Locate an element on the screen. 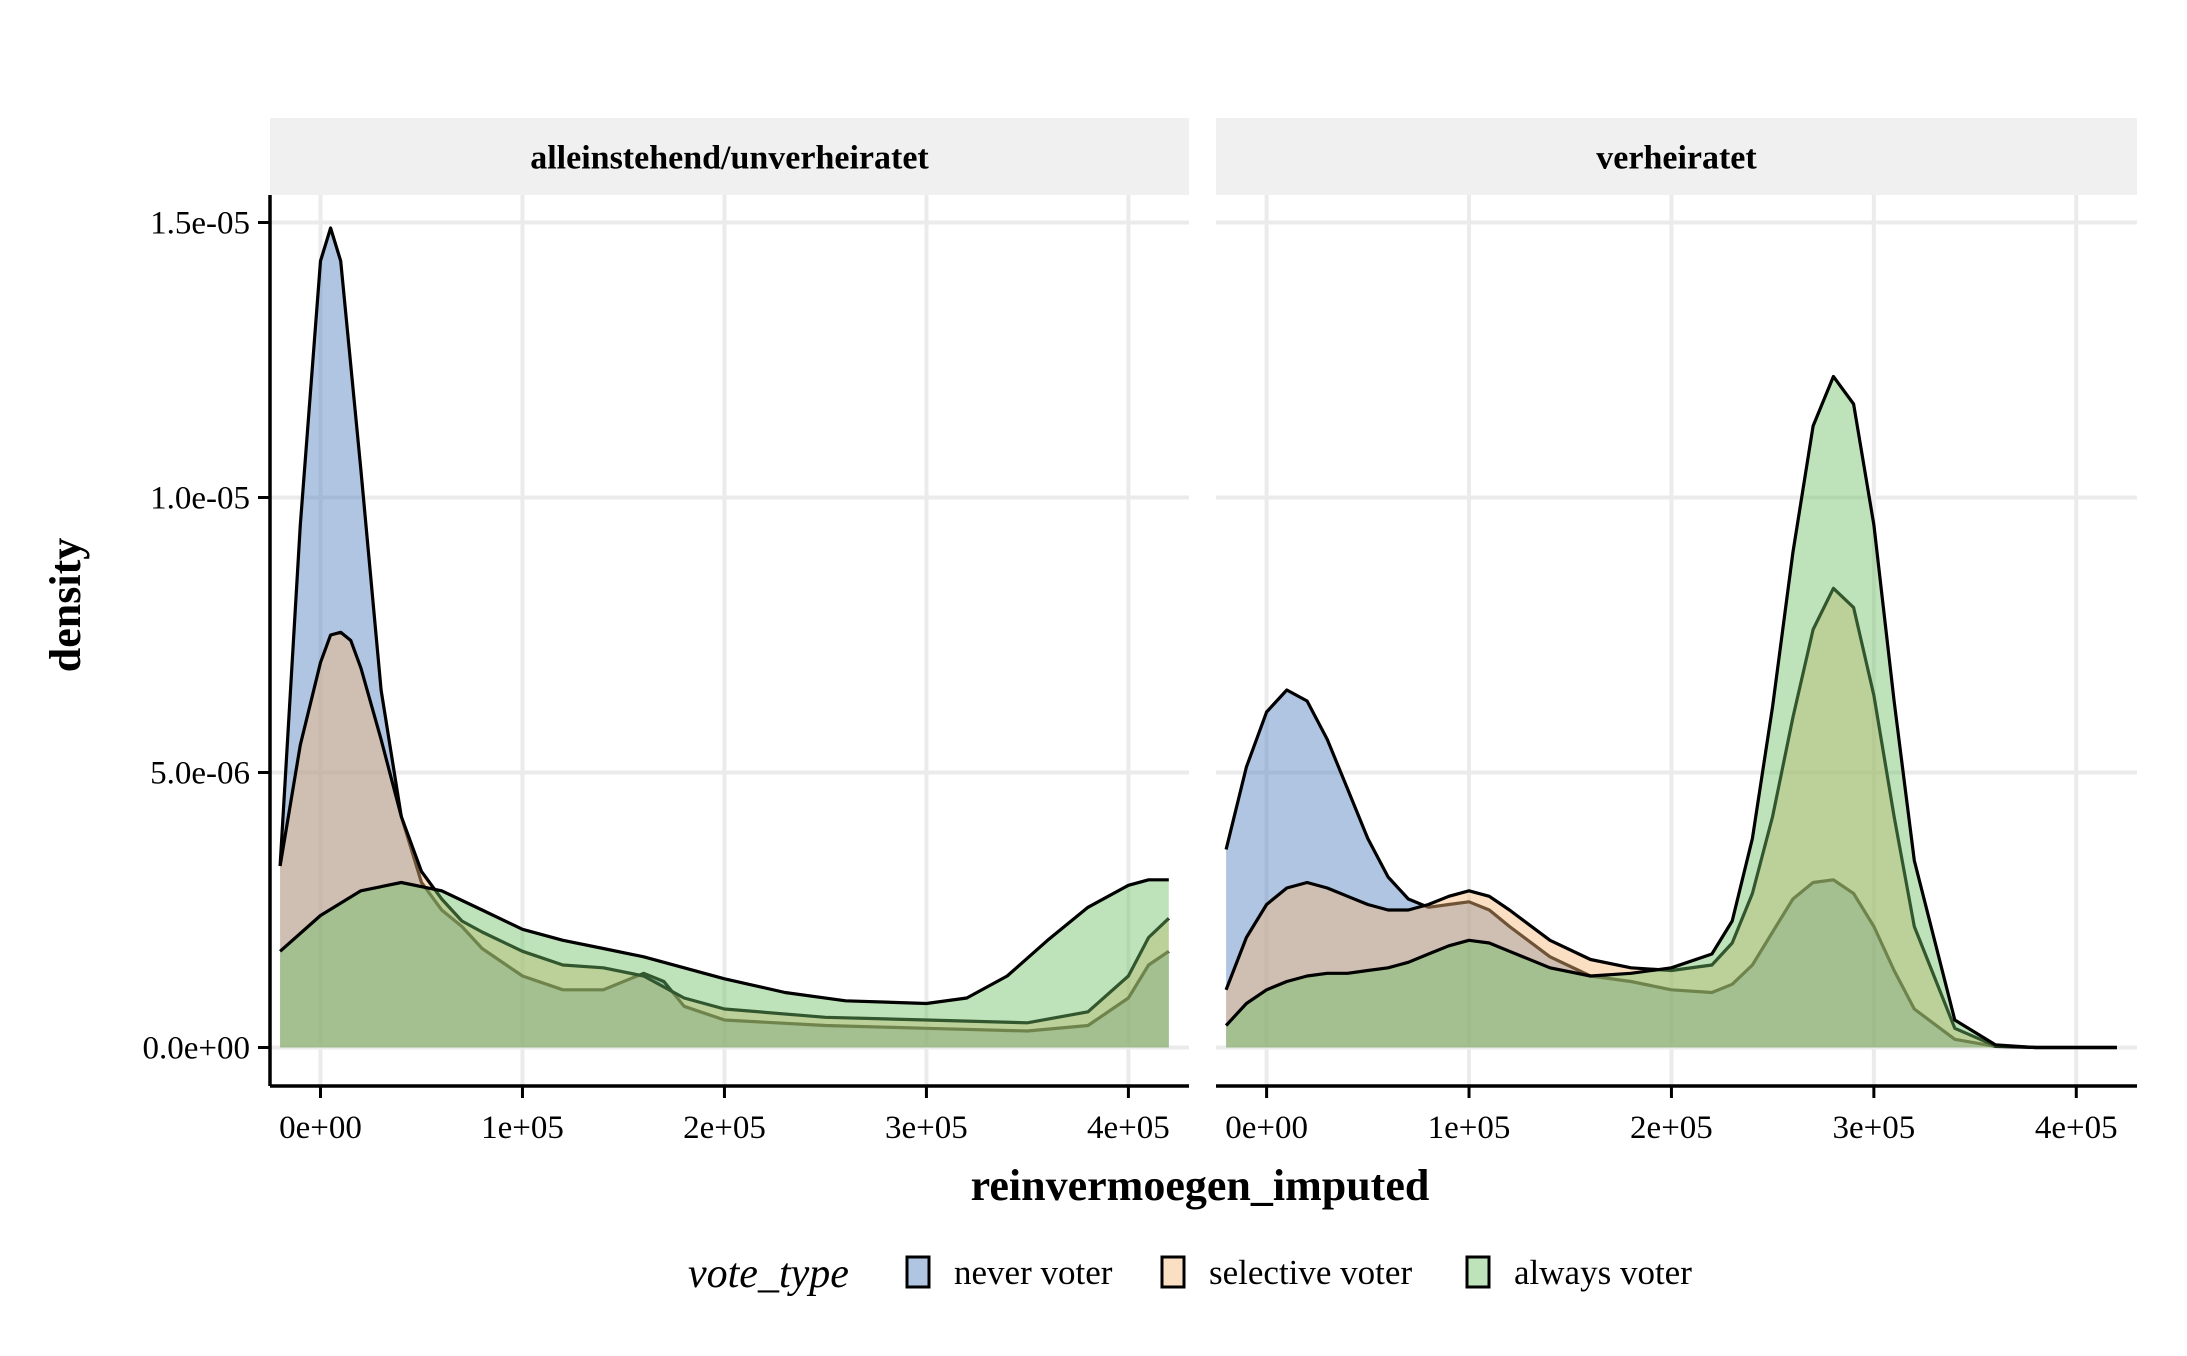 The width and height of the screenshot is (2187, 1356). legend-label: never voter is located at coordinates (1033, 1272).